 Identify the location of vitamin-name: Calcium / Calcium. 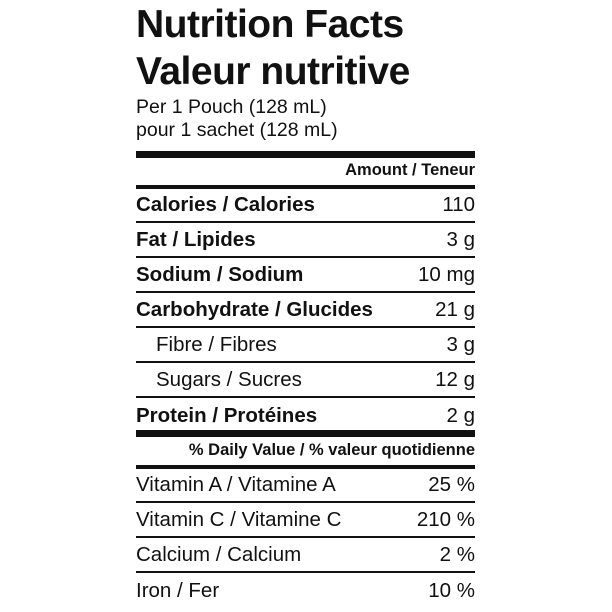
(219, 554).